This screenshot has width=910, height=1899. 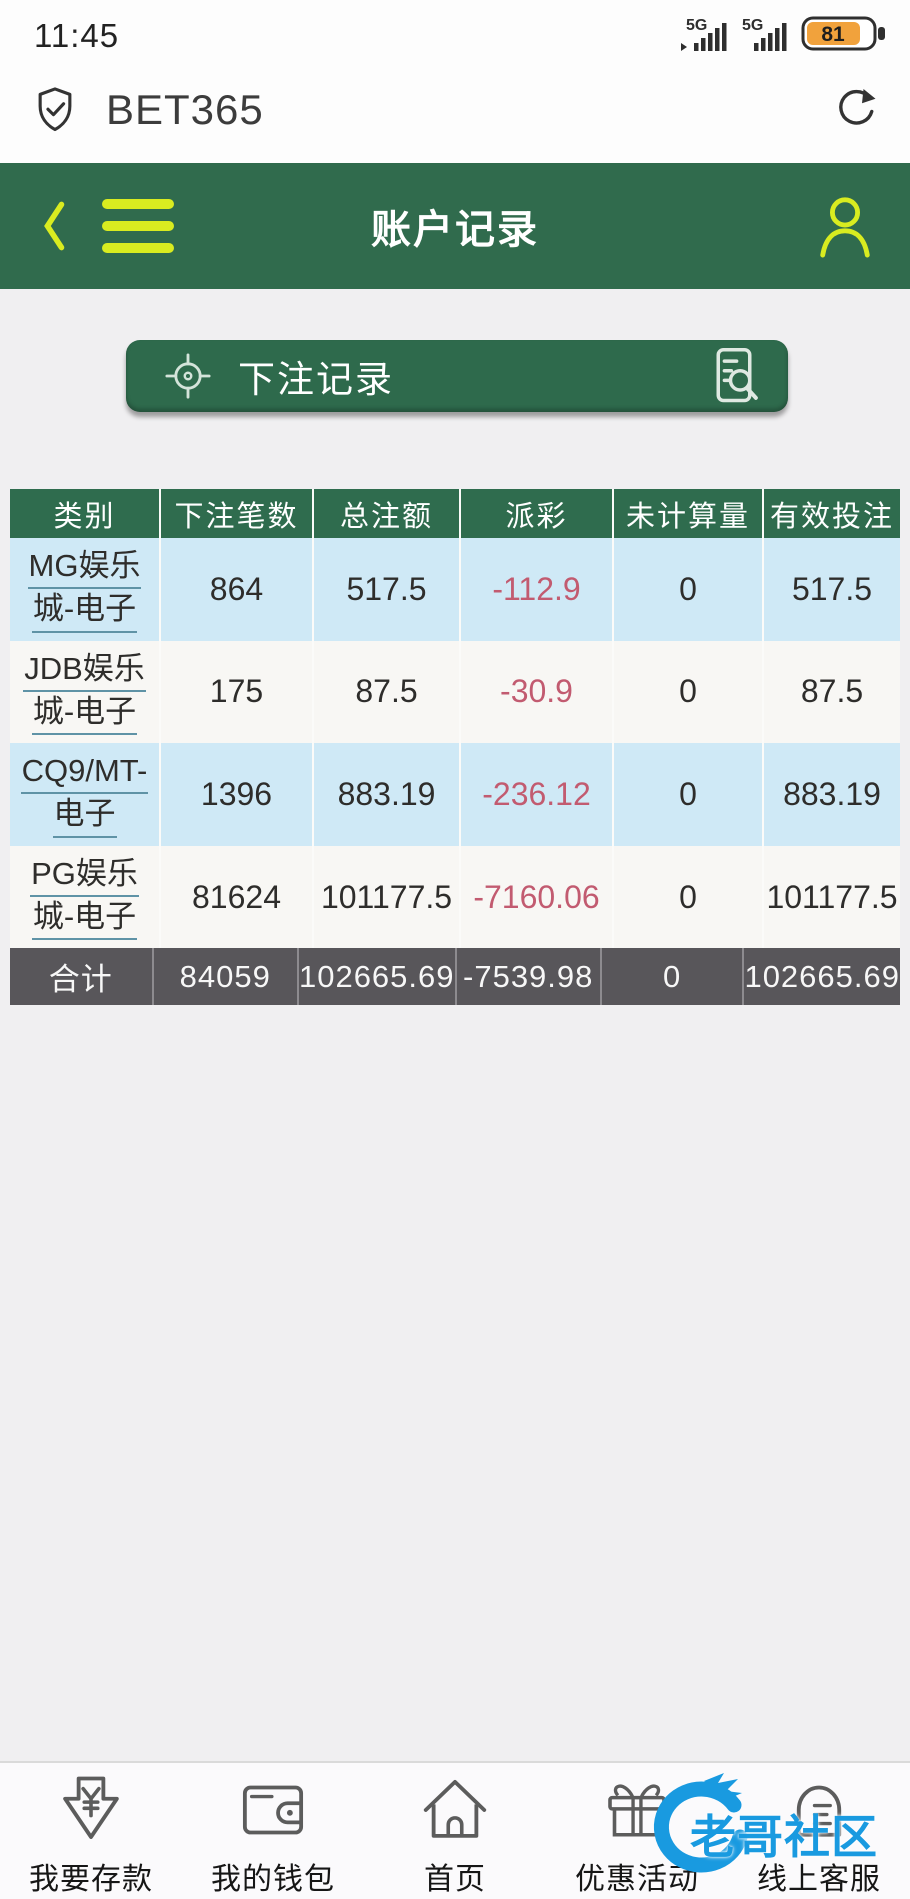 I want to click on bet-records-button: 下注记录, so click(x=457, y=376).